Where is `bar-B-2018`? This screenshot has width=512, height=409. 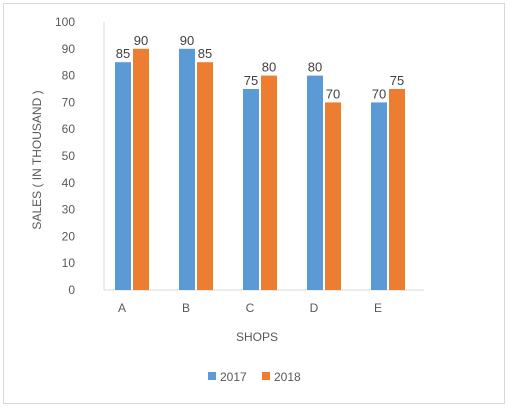 bar-B-2018 is located at coordinates (205, 176).